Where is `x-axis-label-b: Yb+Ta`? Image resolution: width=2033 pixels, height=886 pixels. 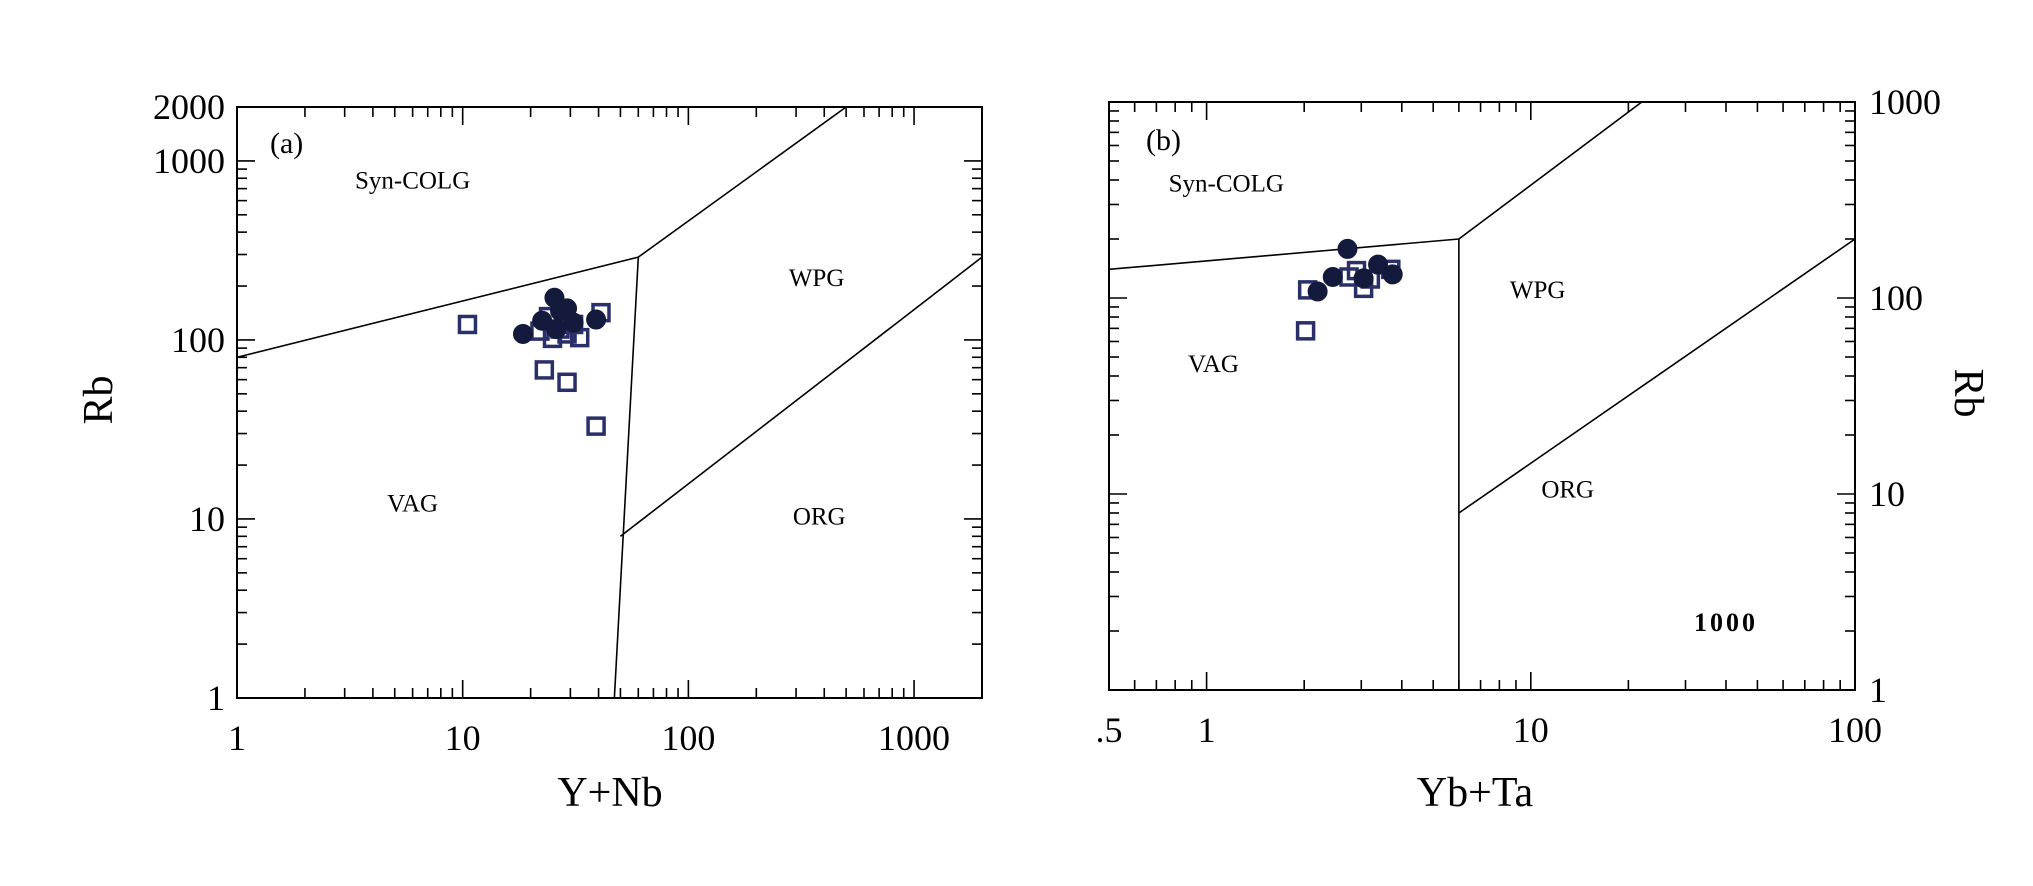
x-axis-label-b: Yb+Ta is located at coordinates (1475, 793).